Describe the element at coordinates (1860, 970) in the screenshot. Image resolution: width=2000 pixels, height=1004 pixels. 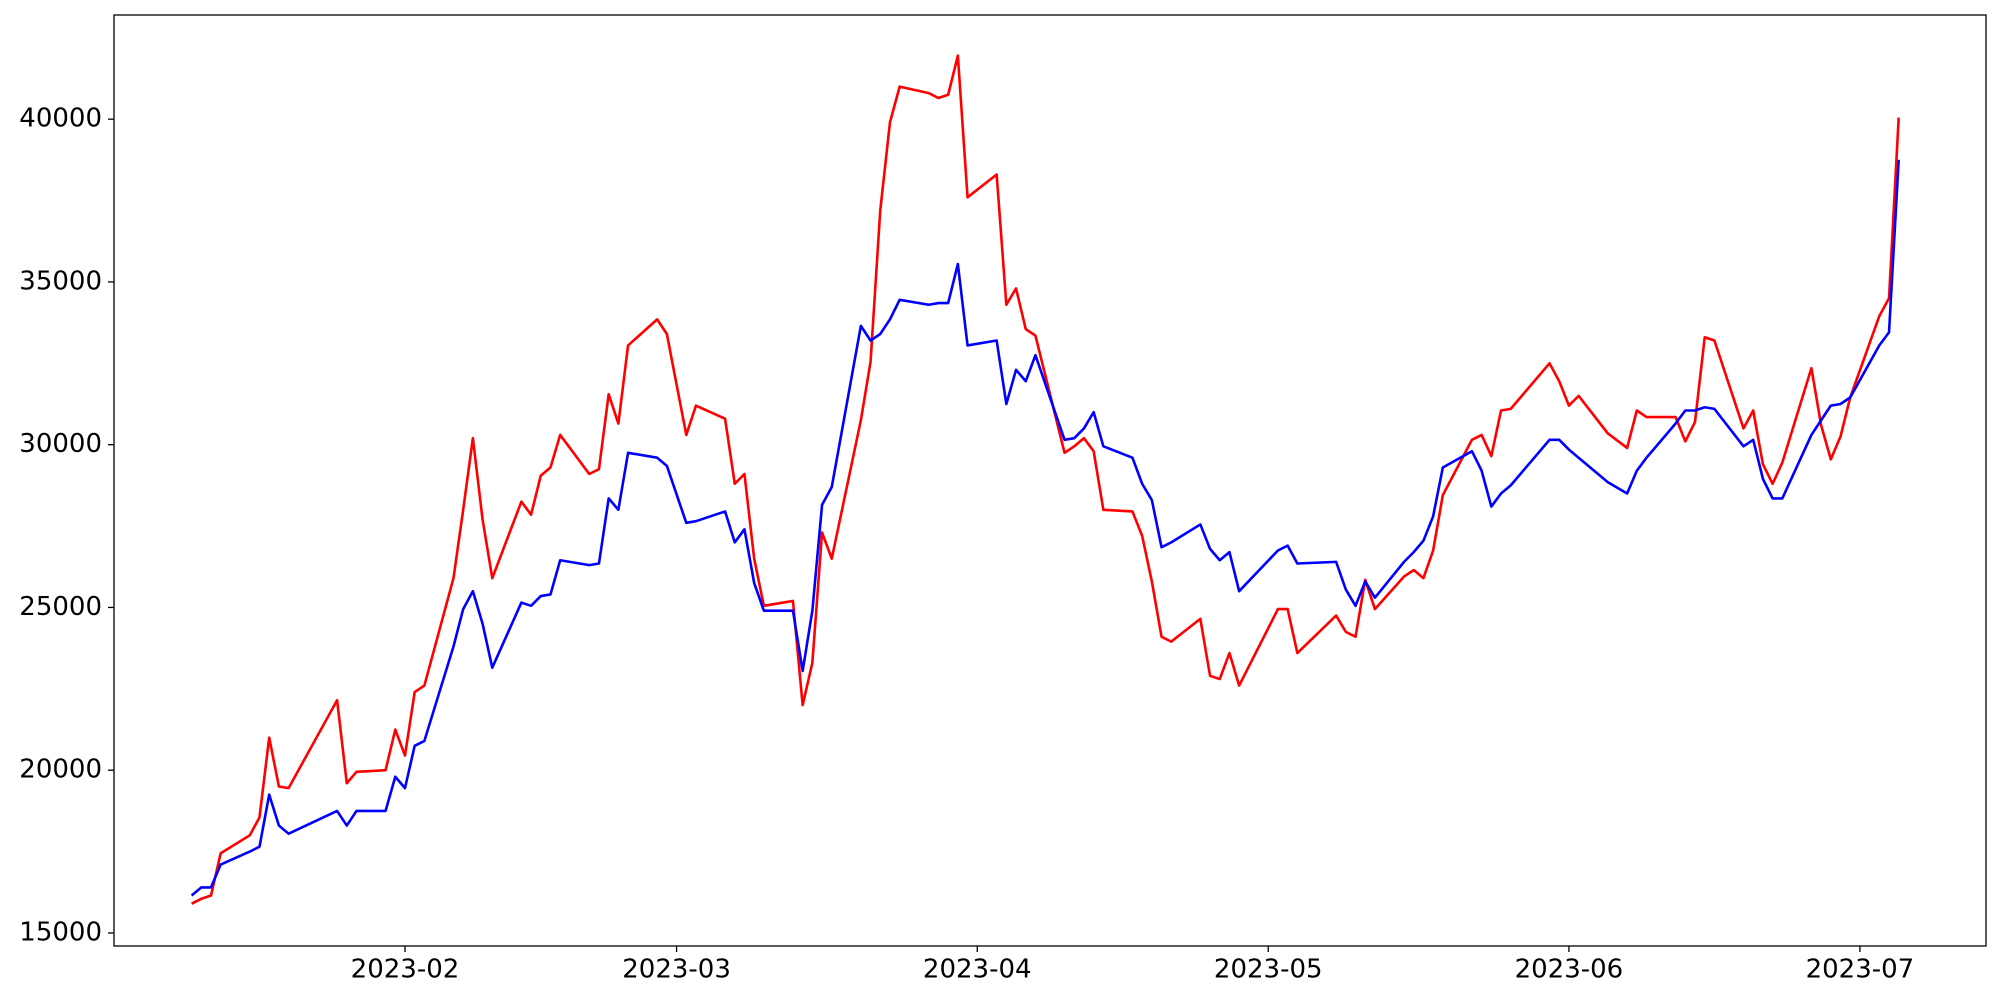
I see `x-tick-label: 2023-07` at that location.